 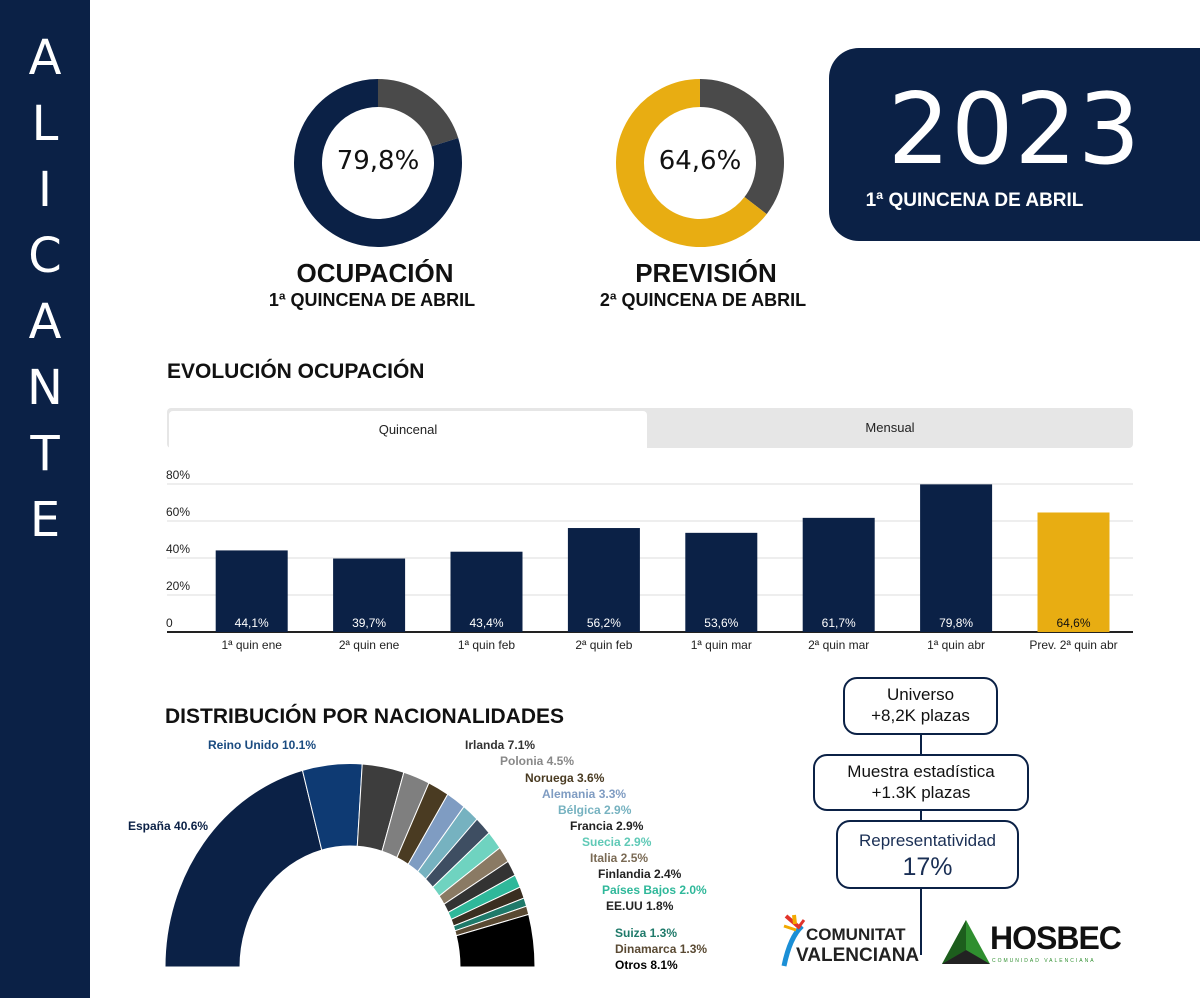 I want to click on forecast-value: 64,6%, so click(x=700, y=161).